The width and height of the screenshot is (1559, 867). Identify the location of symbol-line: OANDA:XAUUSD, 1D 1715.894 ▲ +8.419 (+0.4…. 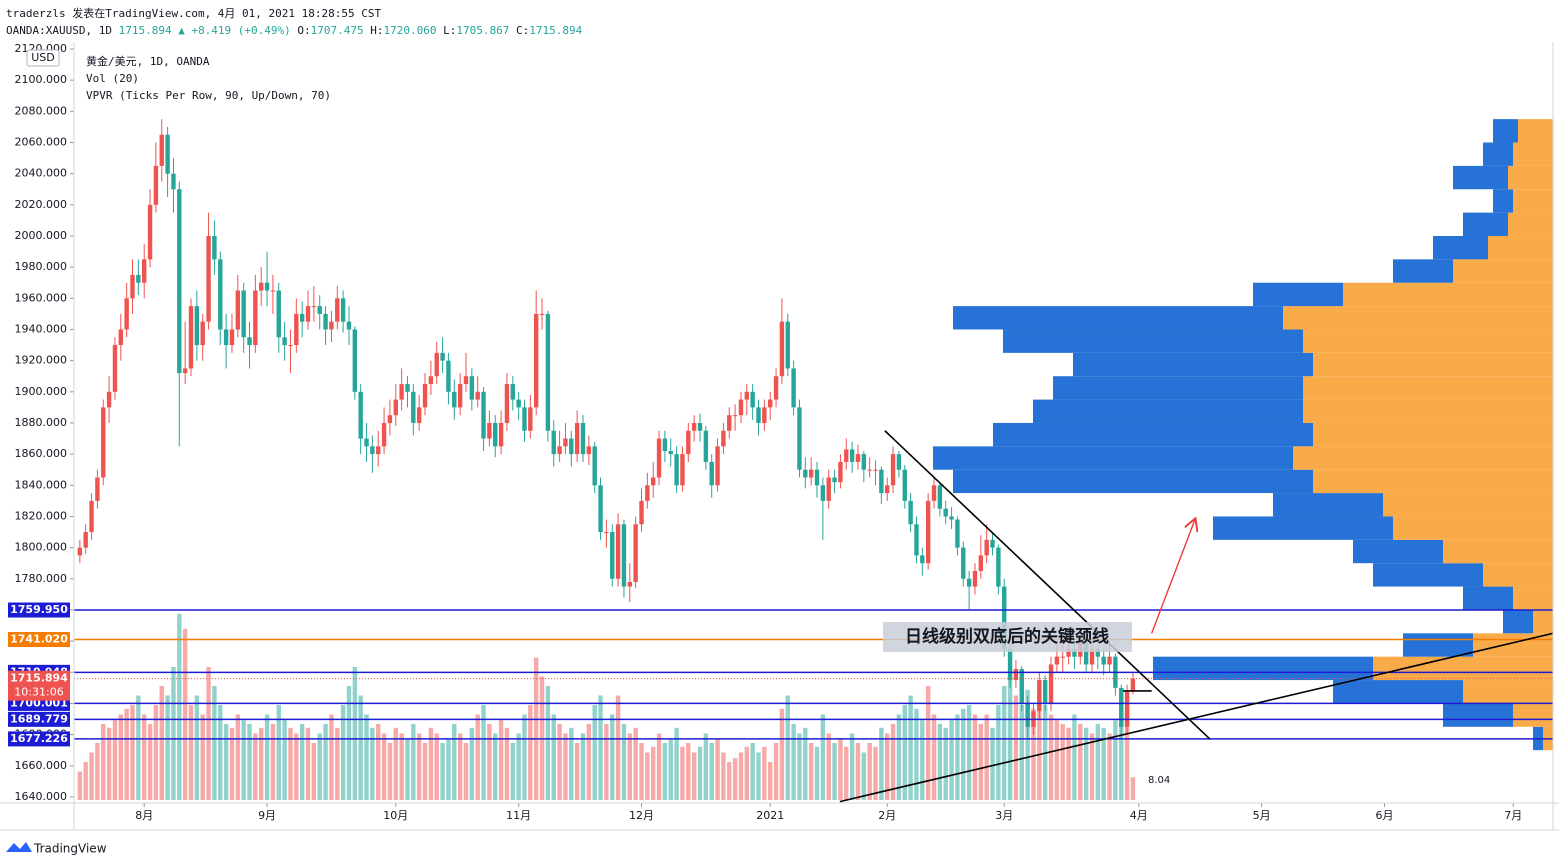
(294, 30).